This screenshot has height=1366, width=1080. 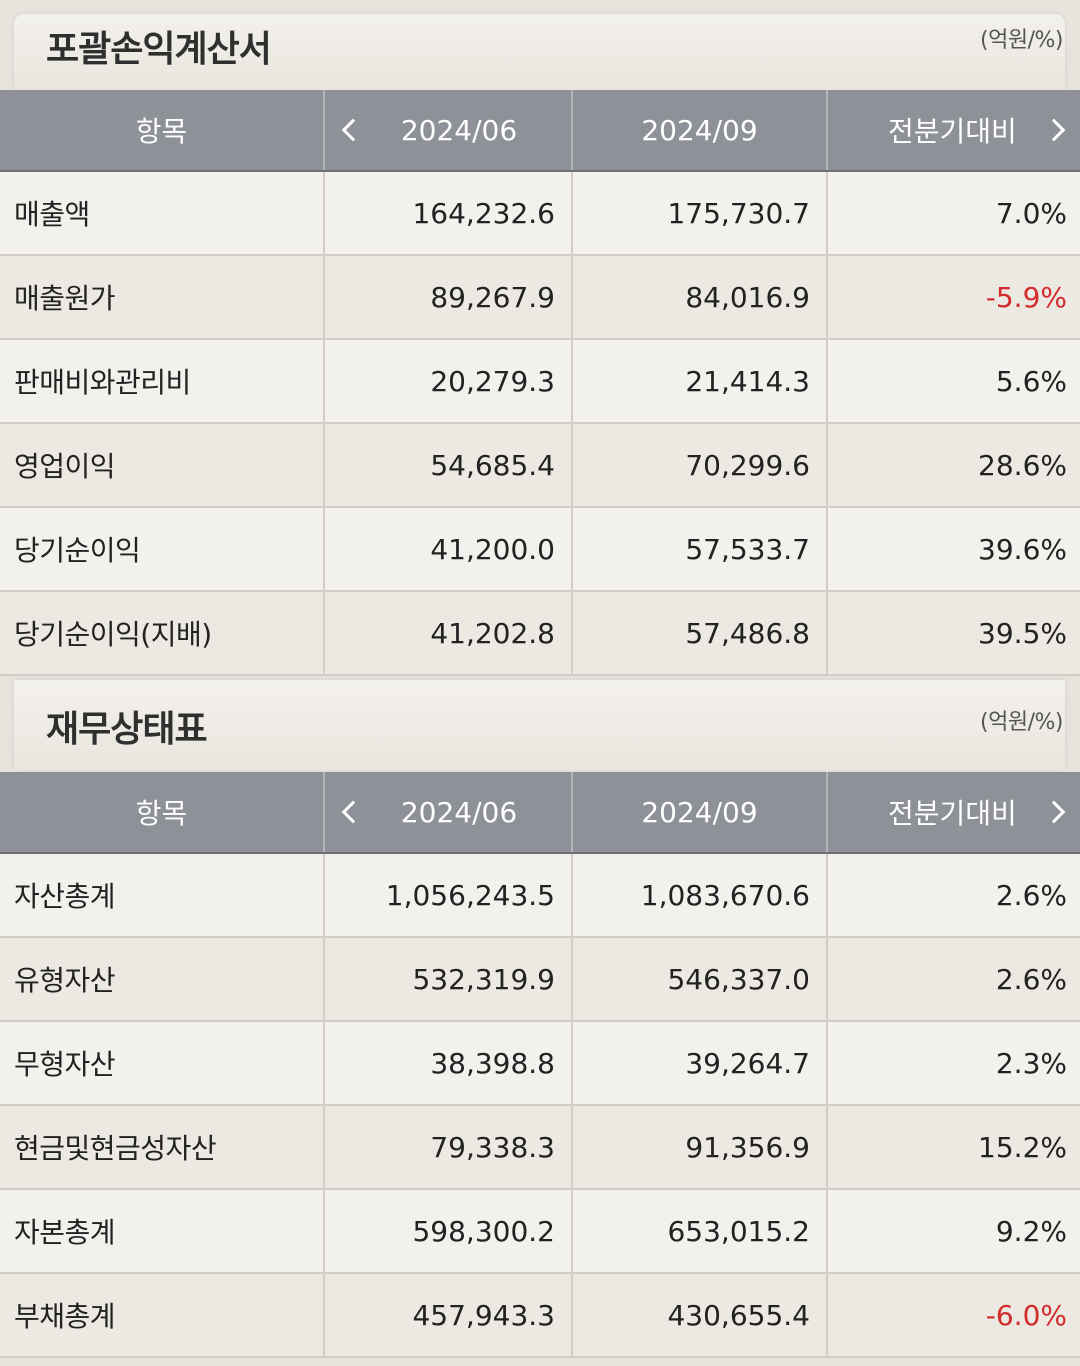 I want to click on row-value-period-1: 89,267.9, so click(x=449, y=297).